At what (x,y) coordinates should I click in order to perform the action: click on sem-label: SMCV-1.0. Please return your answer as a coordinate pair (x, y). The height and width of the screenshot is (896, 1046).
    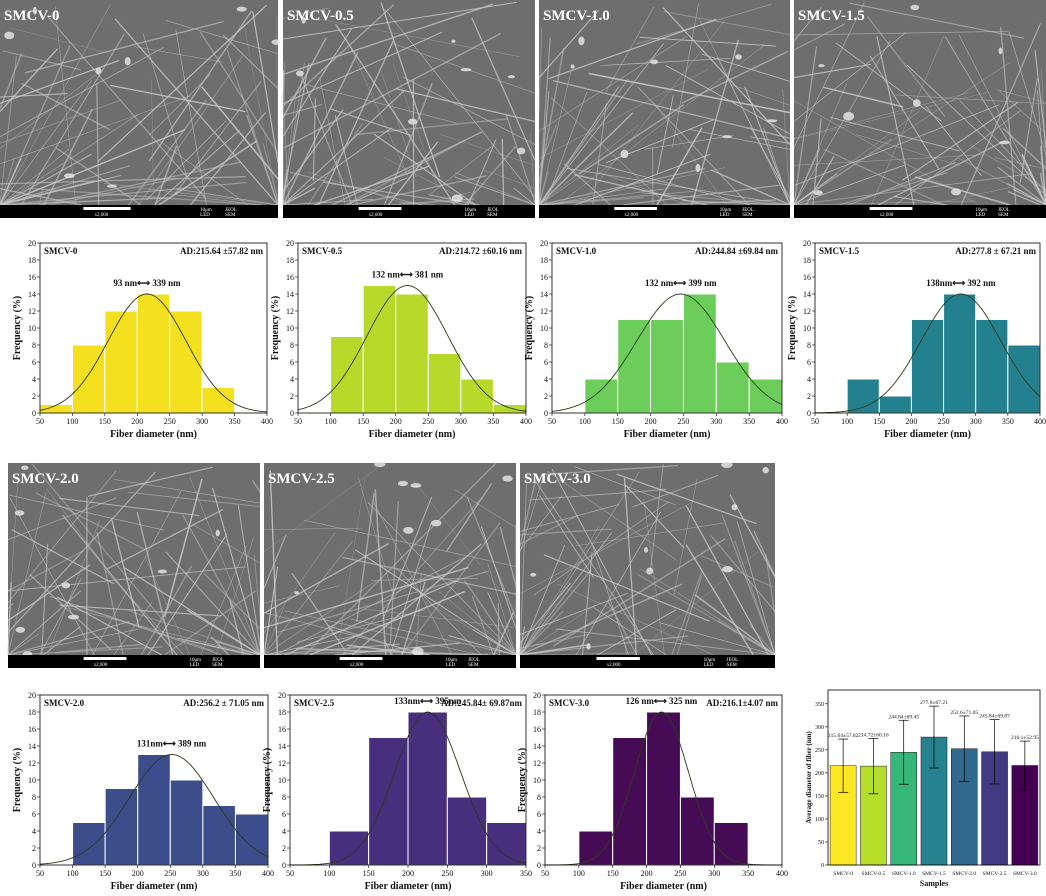
    Looking at the image, I should click on (576, 16).